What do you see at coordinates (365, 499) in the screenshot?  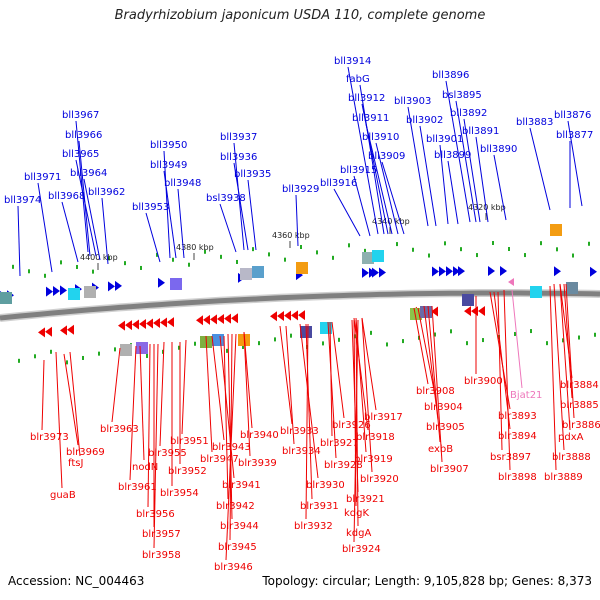 I see `reverse-gene-label: blr3921` at bounding box center [365, 499].